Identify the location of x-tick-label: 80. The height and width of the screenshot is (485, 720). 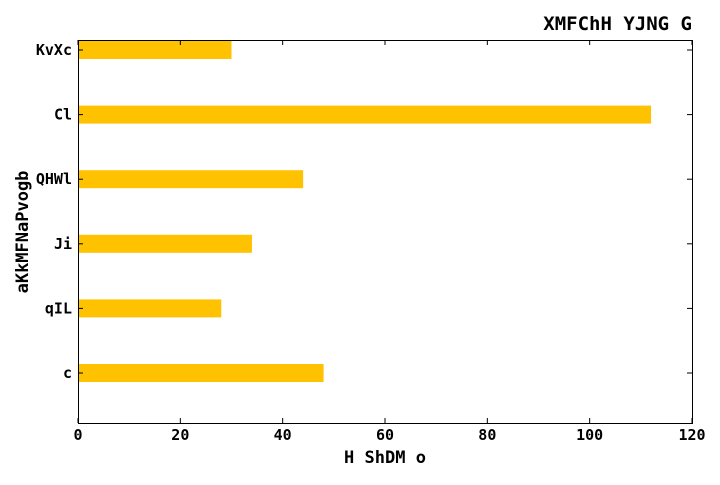
(487, 435).